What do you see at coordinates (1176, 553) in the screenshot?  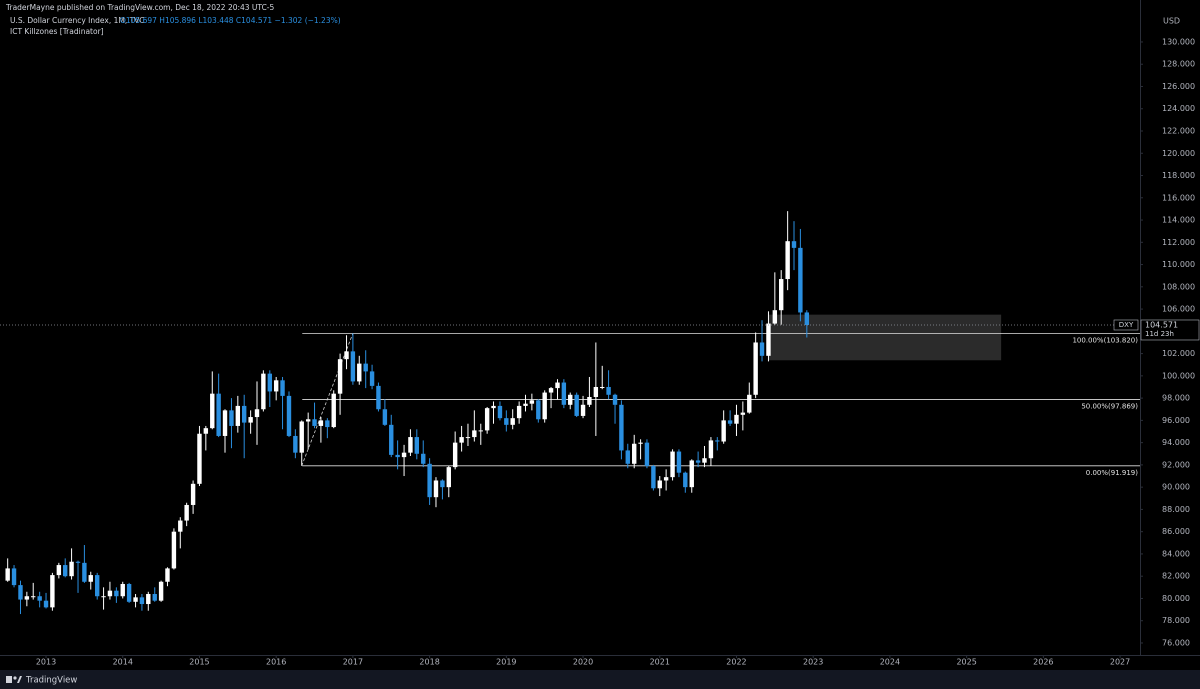 I see `y-tick-label: 84.000` at bounding box center [1176, 553].